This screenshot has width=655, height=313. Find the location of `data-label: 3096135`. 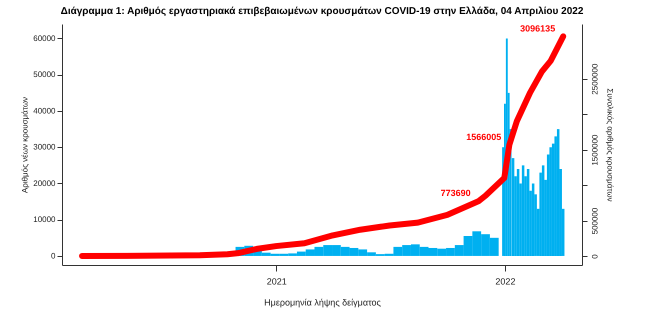

data-label: 3096135 is located at coordinates (538, 28).